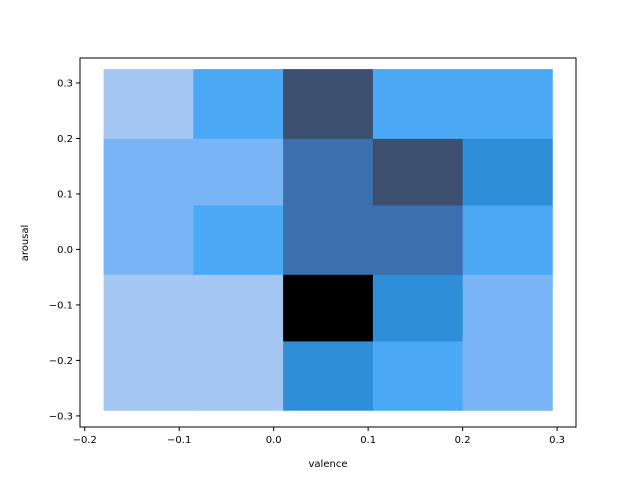 The width and height of the screenshot is (640, 480). Describe the element at coordinates (61, 305) in the screenshot. I see `y-tick-label: −0.1` at that location.